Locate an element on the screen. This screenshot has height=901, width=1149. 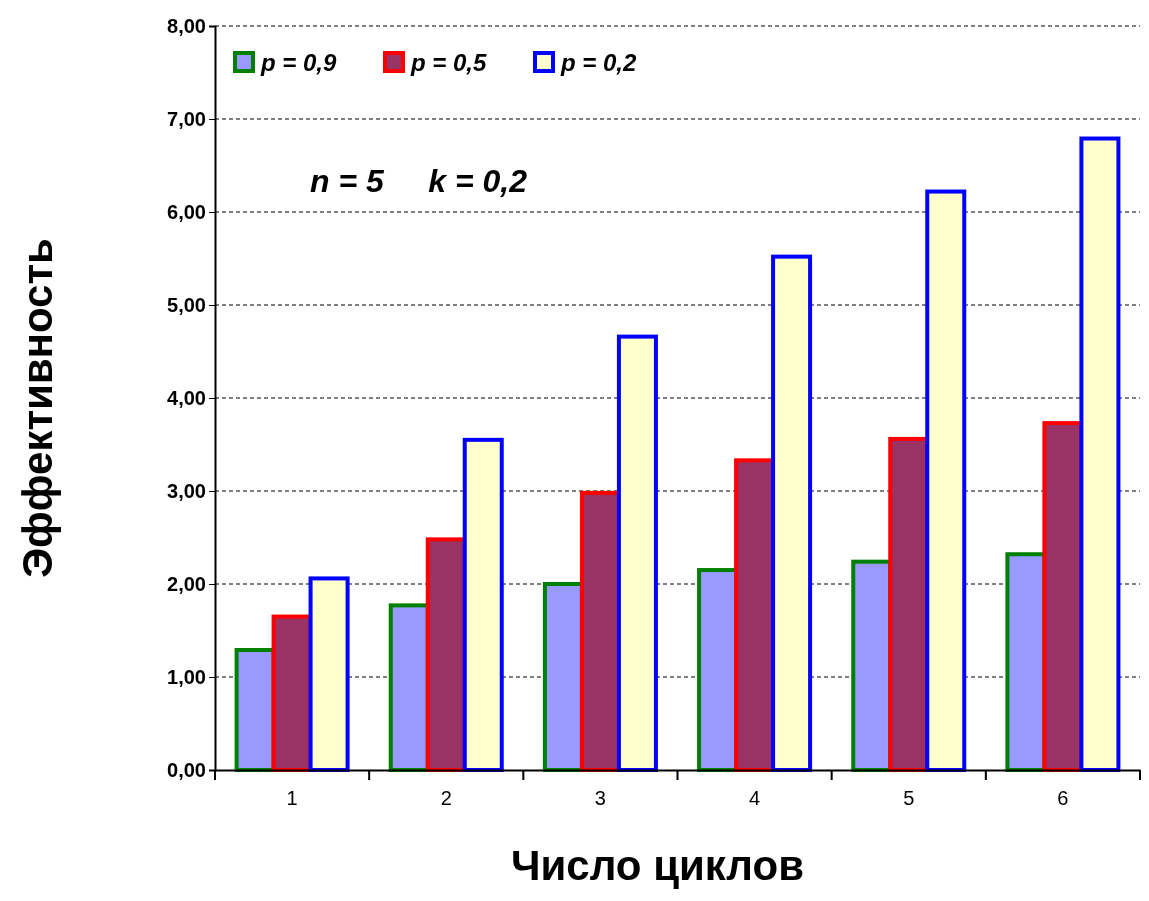
y-tick-label: 5,00 is located at coordinates (186, 304).